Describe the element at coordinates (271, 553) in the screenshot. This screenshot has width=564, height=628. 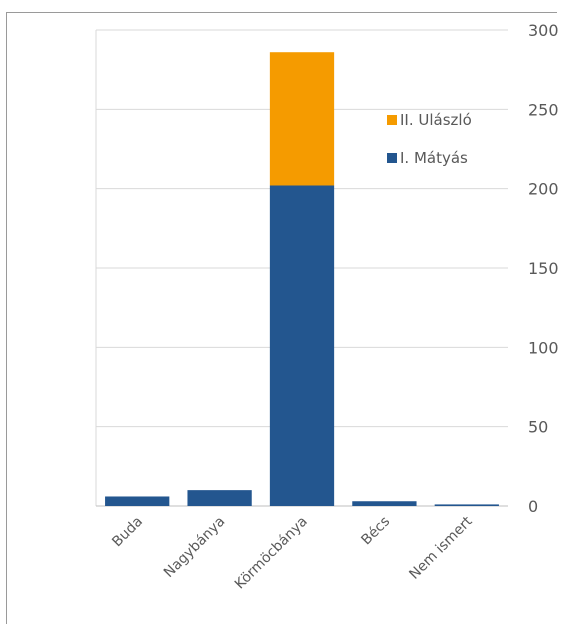
I see `category-label: Körmöcbánya` at that location.